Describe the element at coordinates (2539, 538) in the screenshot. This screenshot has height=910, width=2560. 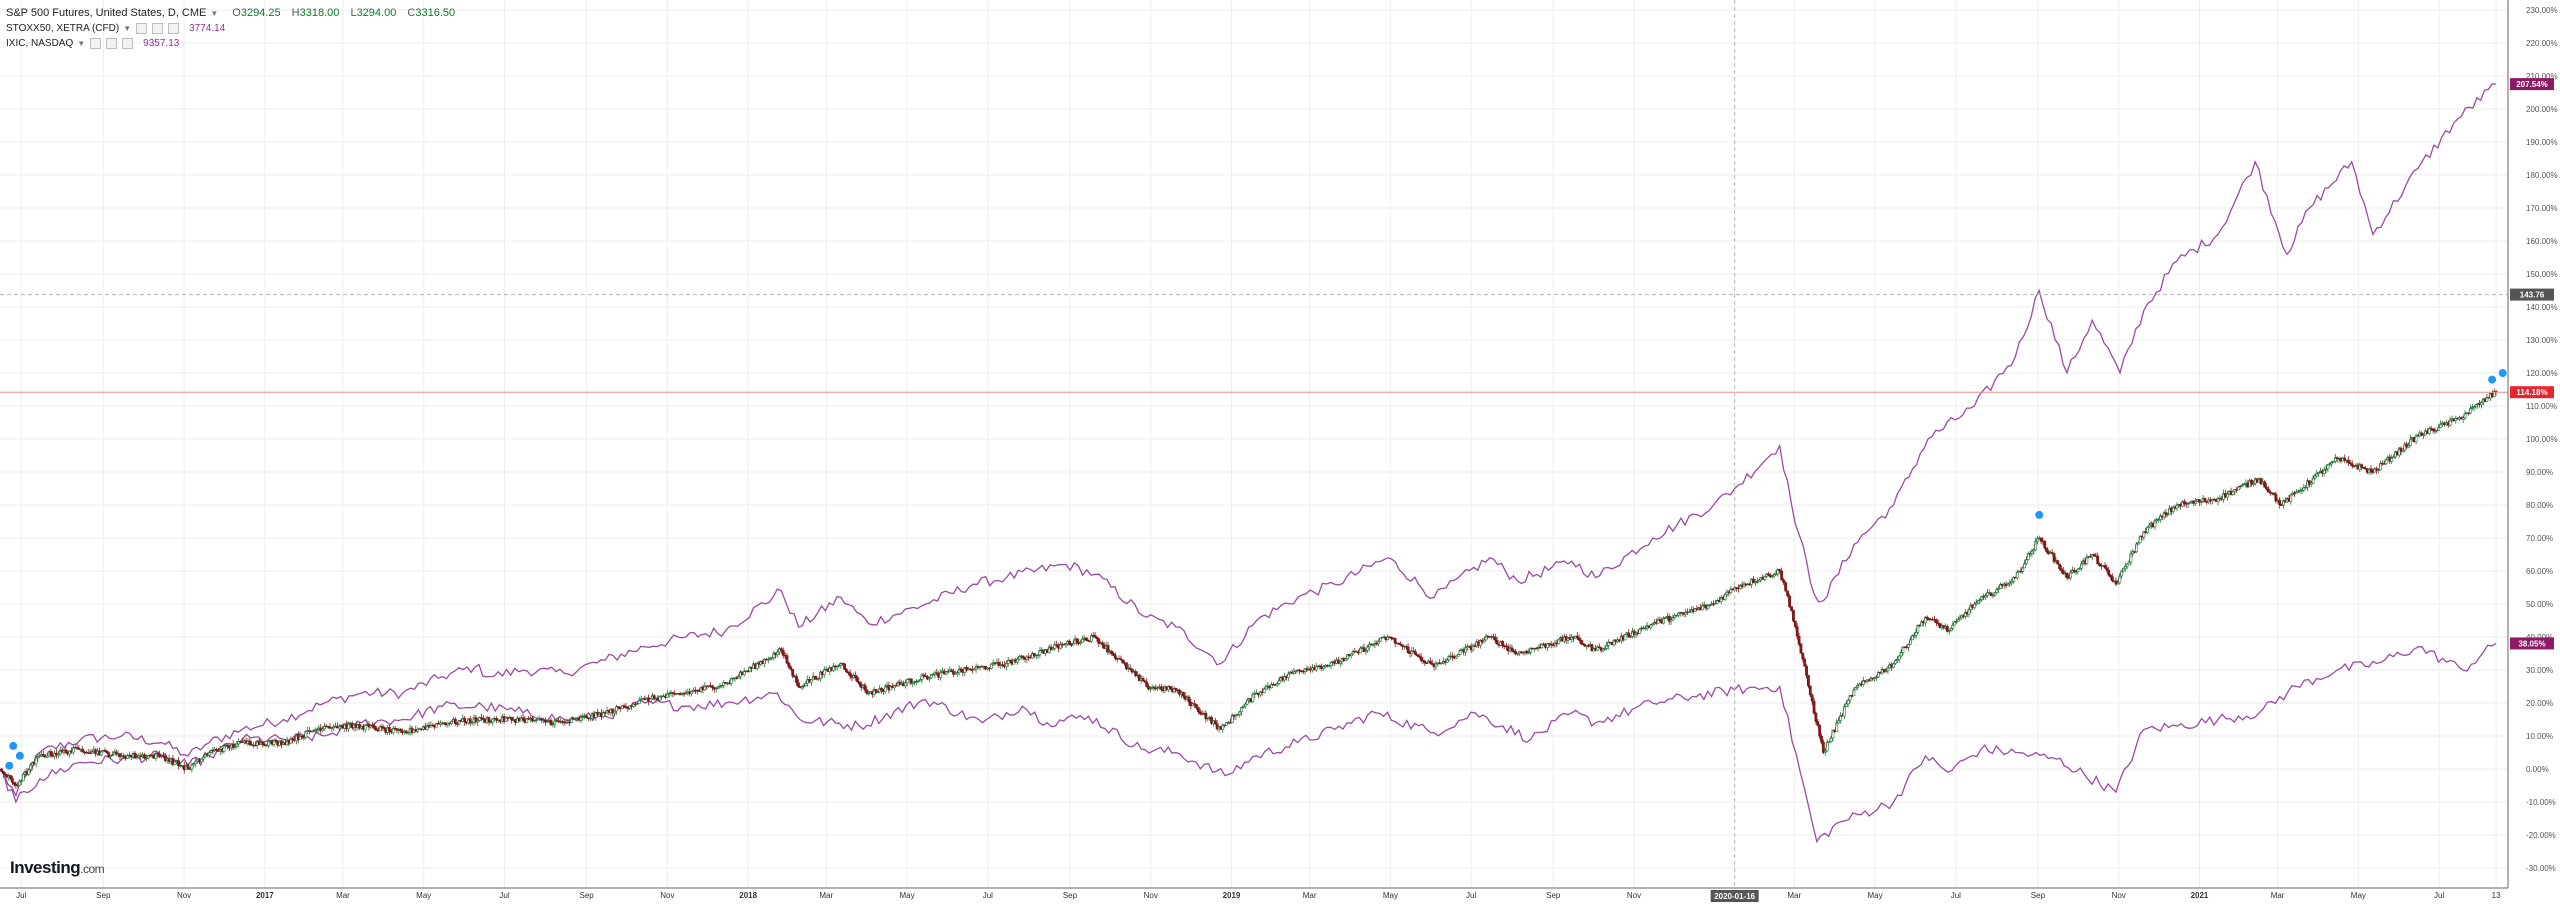
I see `y-tick-label: 70.00%` at that location.